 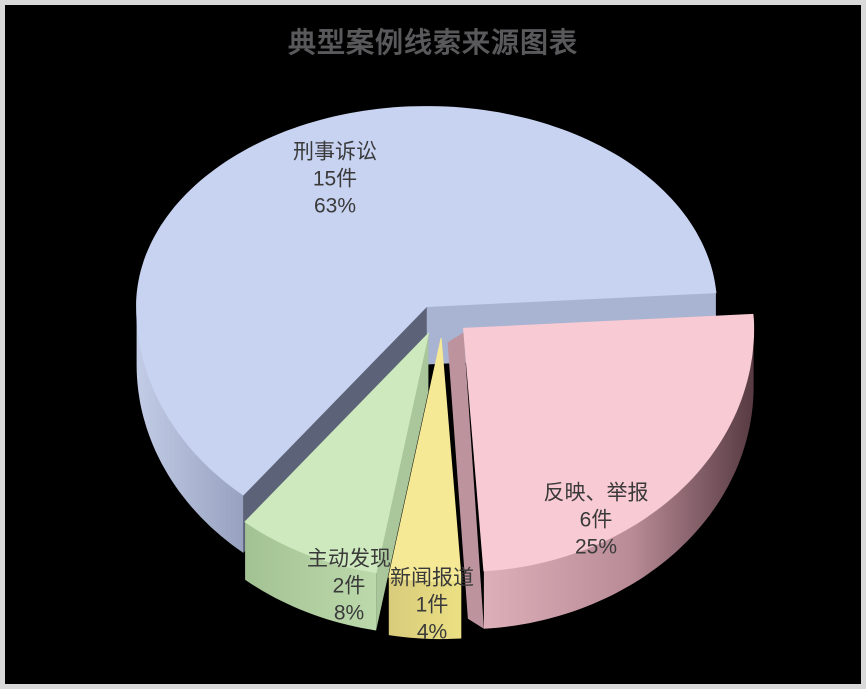 What do you see at coordinates (190, 429) in the screenshot?
I see `pie-slice-criminal-litigation-rim` at bounding box center [190, 429].